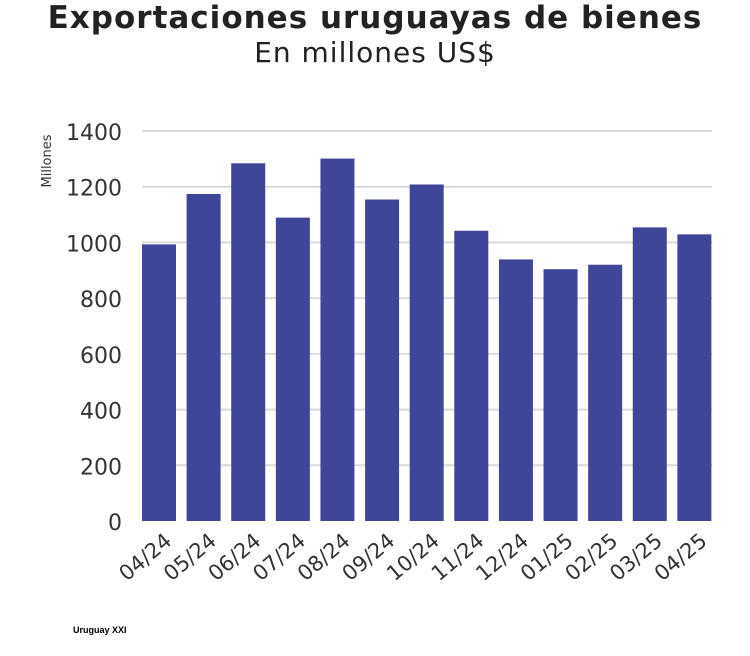 This screenshot has width=750, height=656. Describe the element at coordinates (101, 412) in the screenshot. I see `y-tick-label: 400` at that location.